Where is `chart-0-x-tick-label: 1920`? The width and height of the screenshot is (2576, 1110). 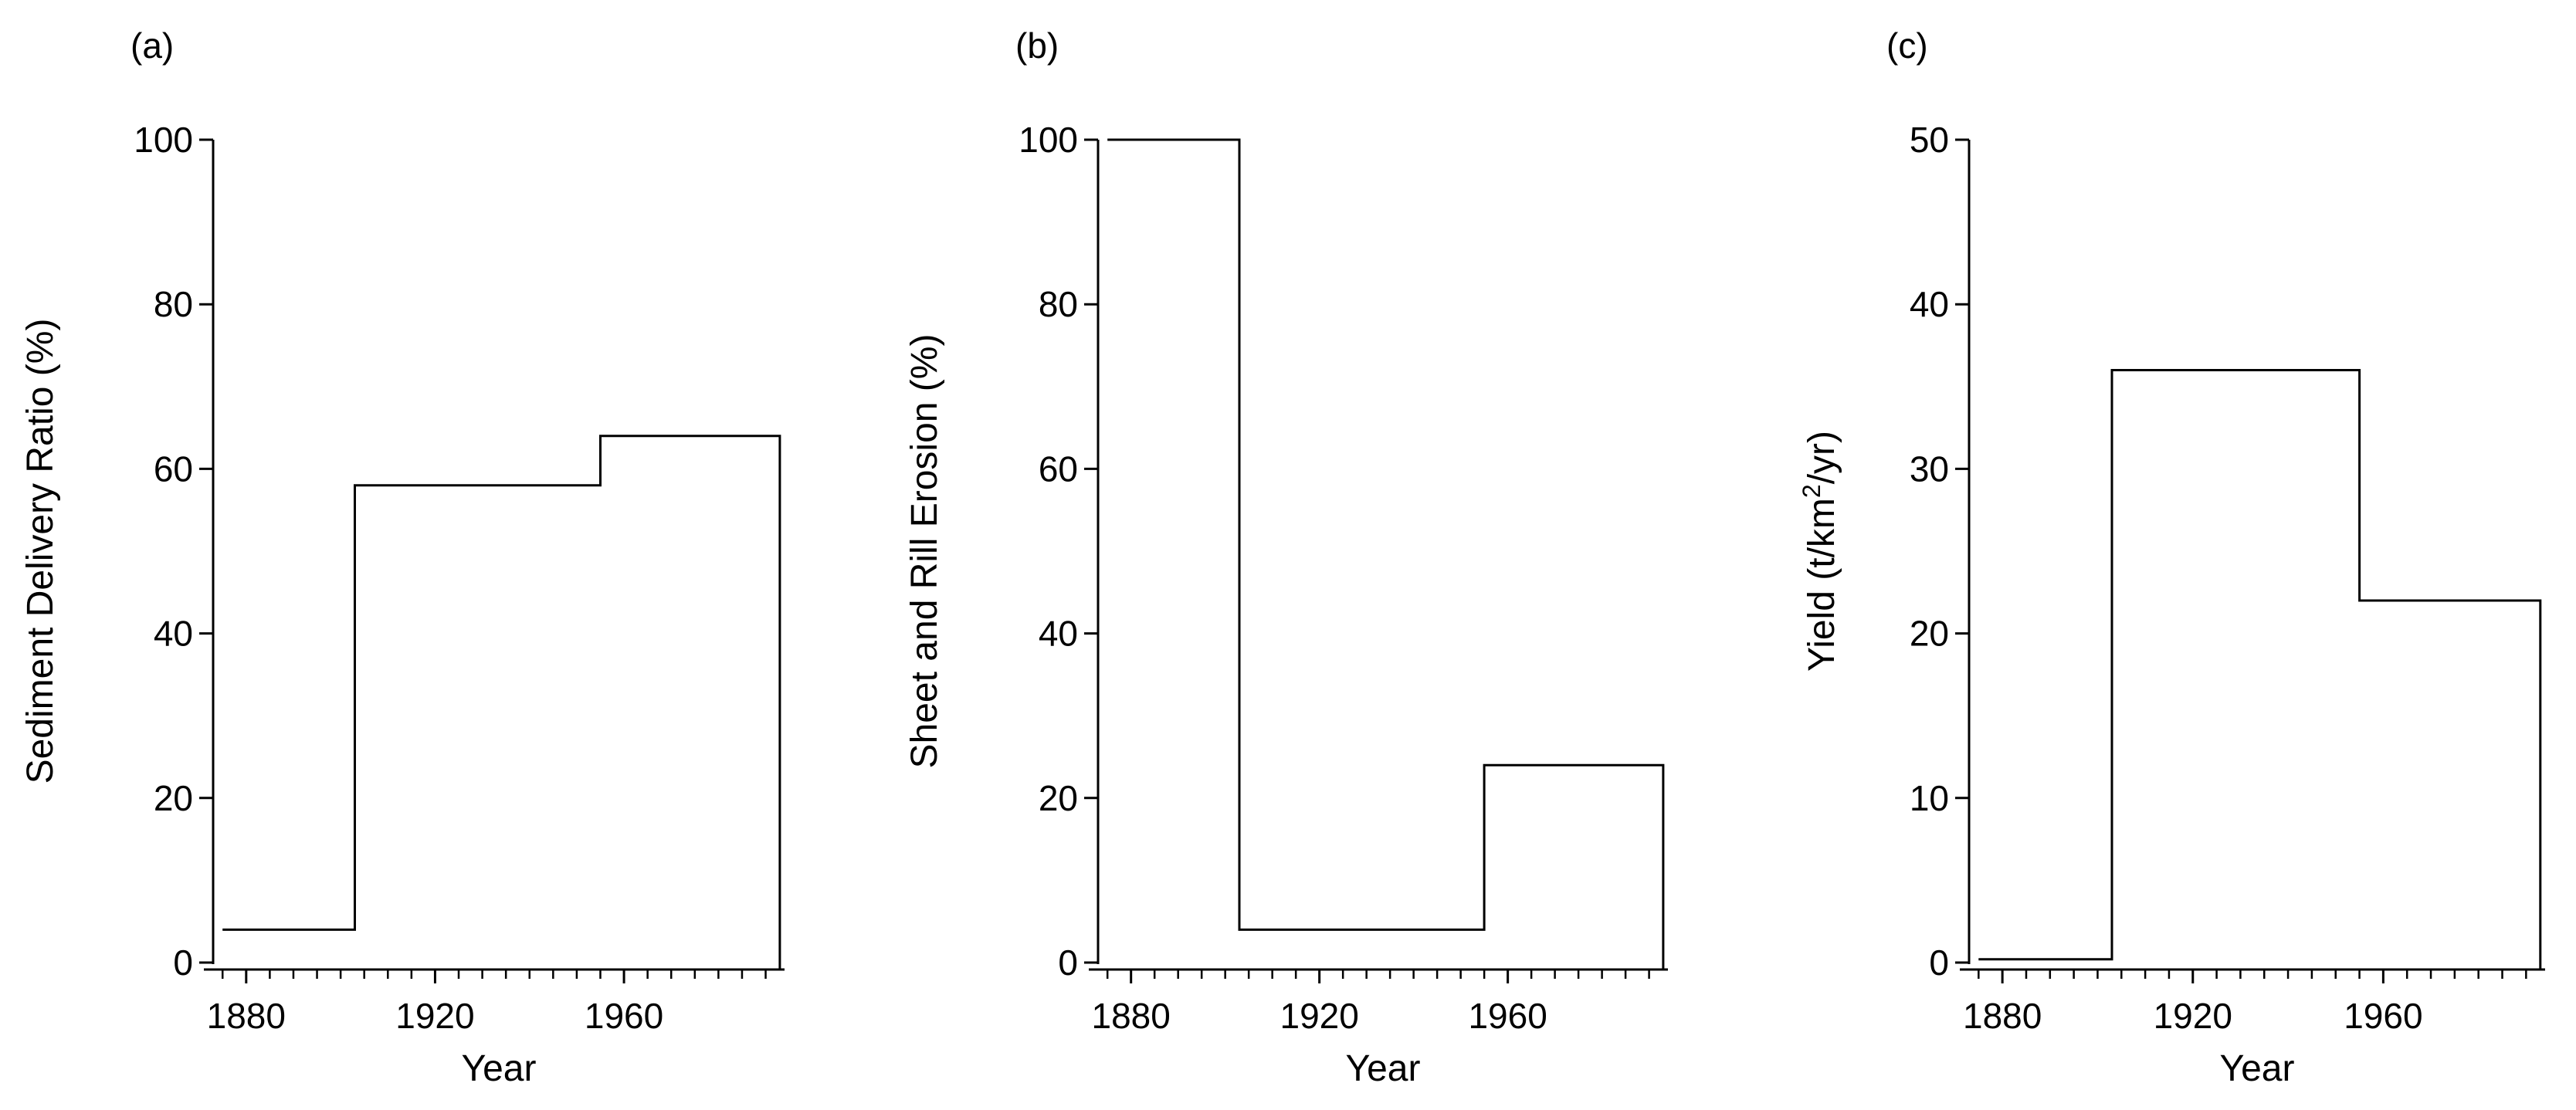
chart-0-x-tick-label: 1920 is located at coordinates (434, 1016).